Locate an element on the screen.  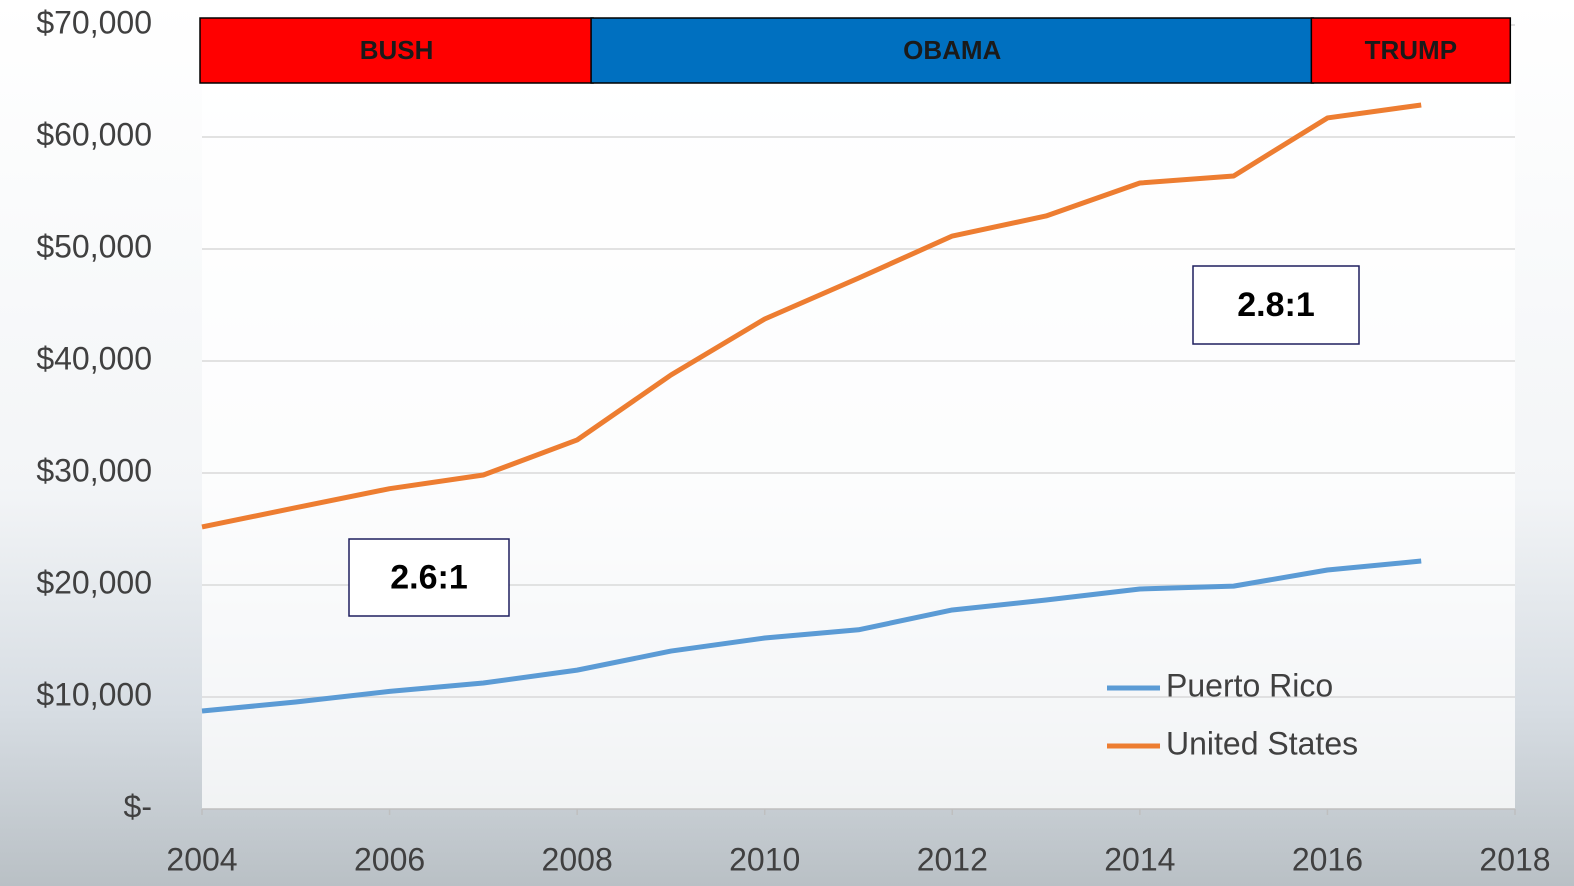
annotation: 2.8:1 is located at coordinates (1276, 305).